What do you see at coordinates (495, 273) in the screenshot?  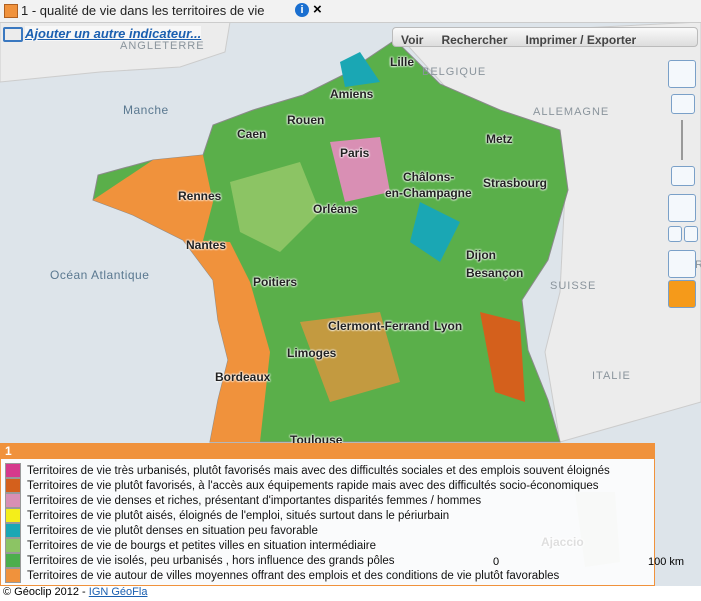 I see `city-label: Besançon` at bounding box center [495, 273].